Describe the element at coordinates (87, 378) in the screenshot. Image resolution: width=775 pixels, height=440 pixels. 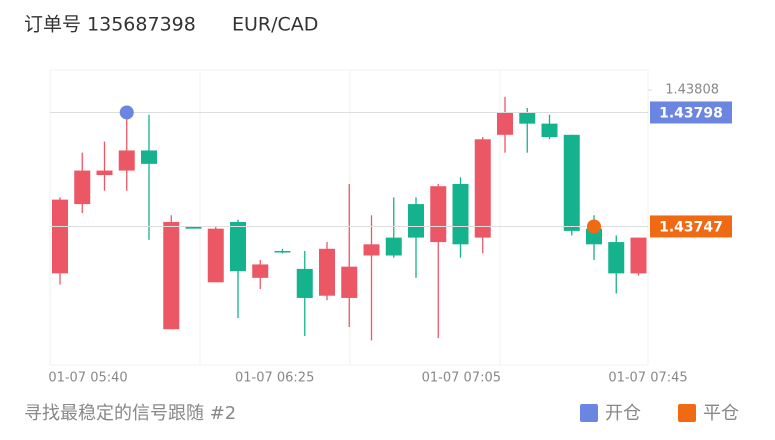
I see `x-tick-label: 01-07 05:40` at that location.